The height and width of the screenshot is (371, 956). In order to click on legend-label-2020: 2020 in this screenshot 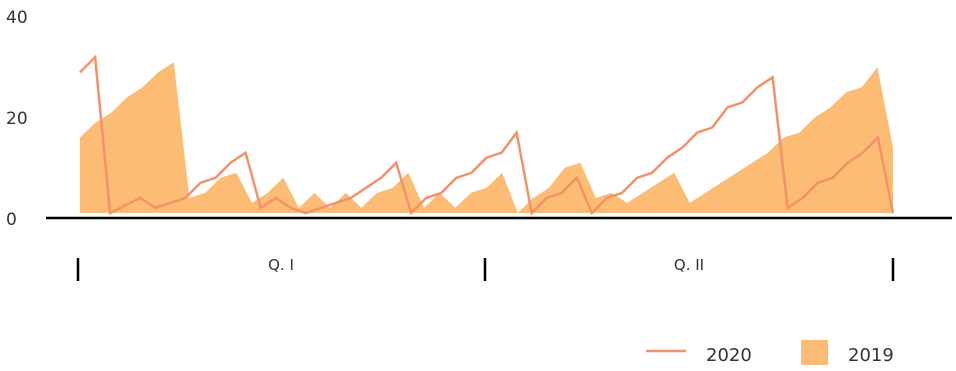, I will do `click(729, 355)`.